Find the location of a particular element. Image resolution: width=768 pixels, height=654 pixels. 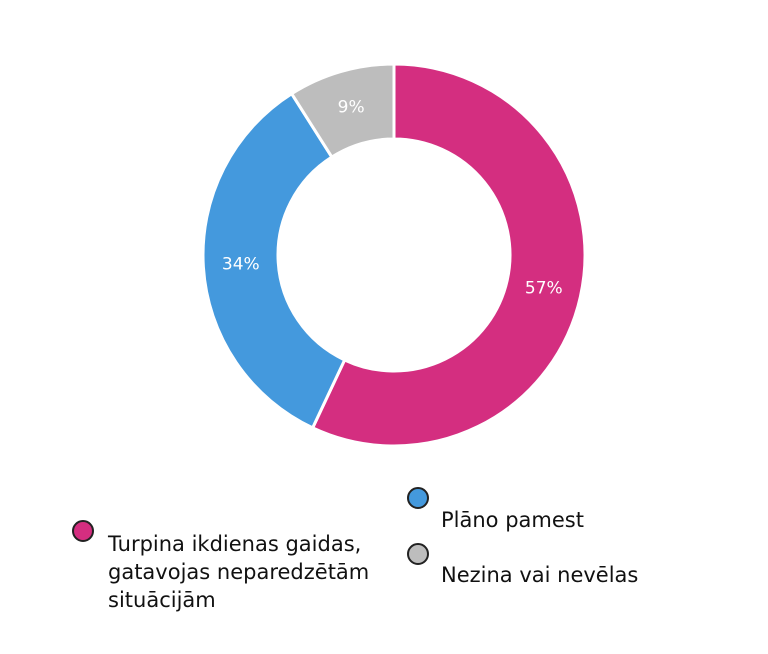

slice-value-label: 9% is located at coordinates (351, 108).